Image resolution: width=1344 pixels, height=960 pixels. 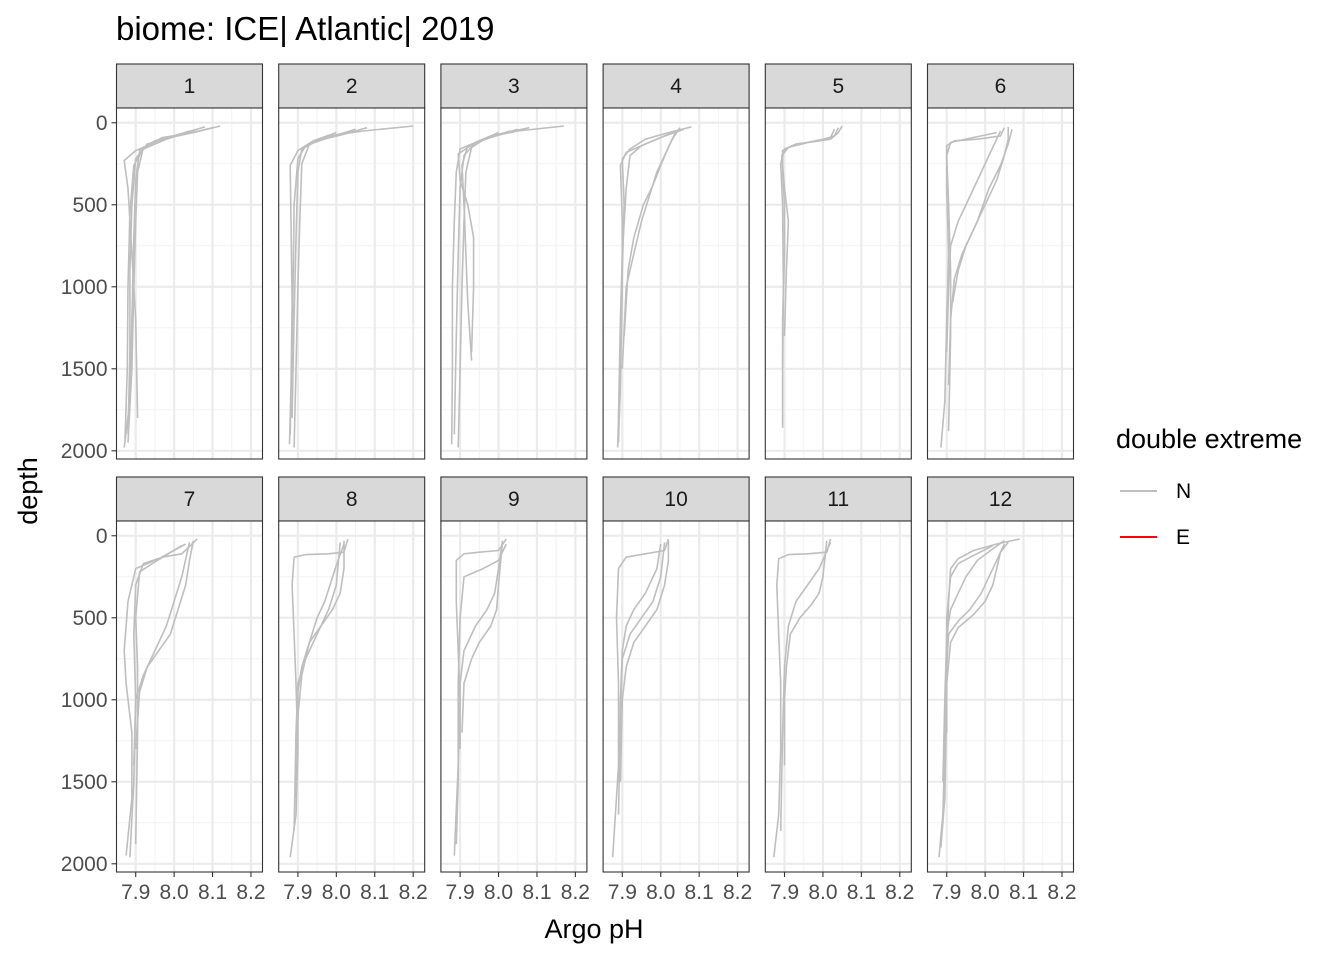 What do you see at coordinates (1155, 537) in the screenshot?
I see `legend-entry-E: E` at bounding box center [1155, 537].